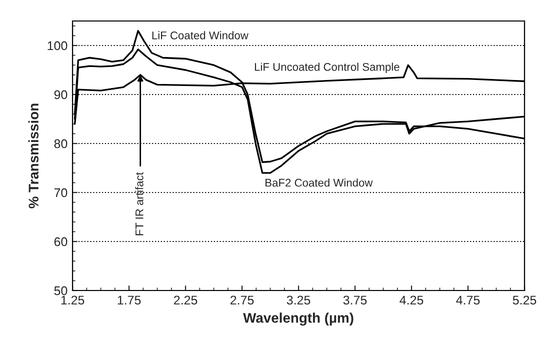 The height and width of the screenshot is (350, 558). I want to click on x-tick-label: 2.75, so click(242, 300).